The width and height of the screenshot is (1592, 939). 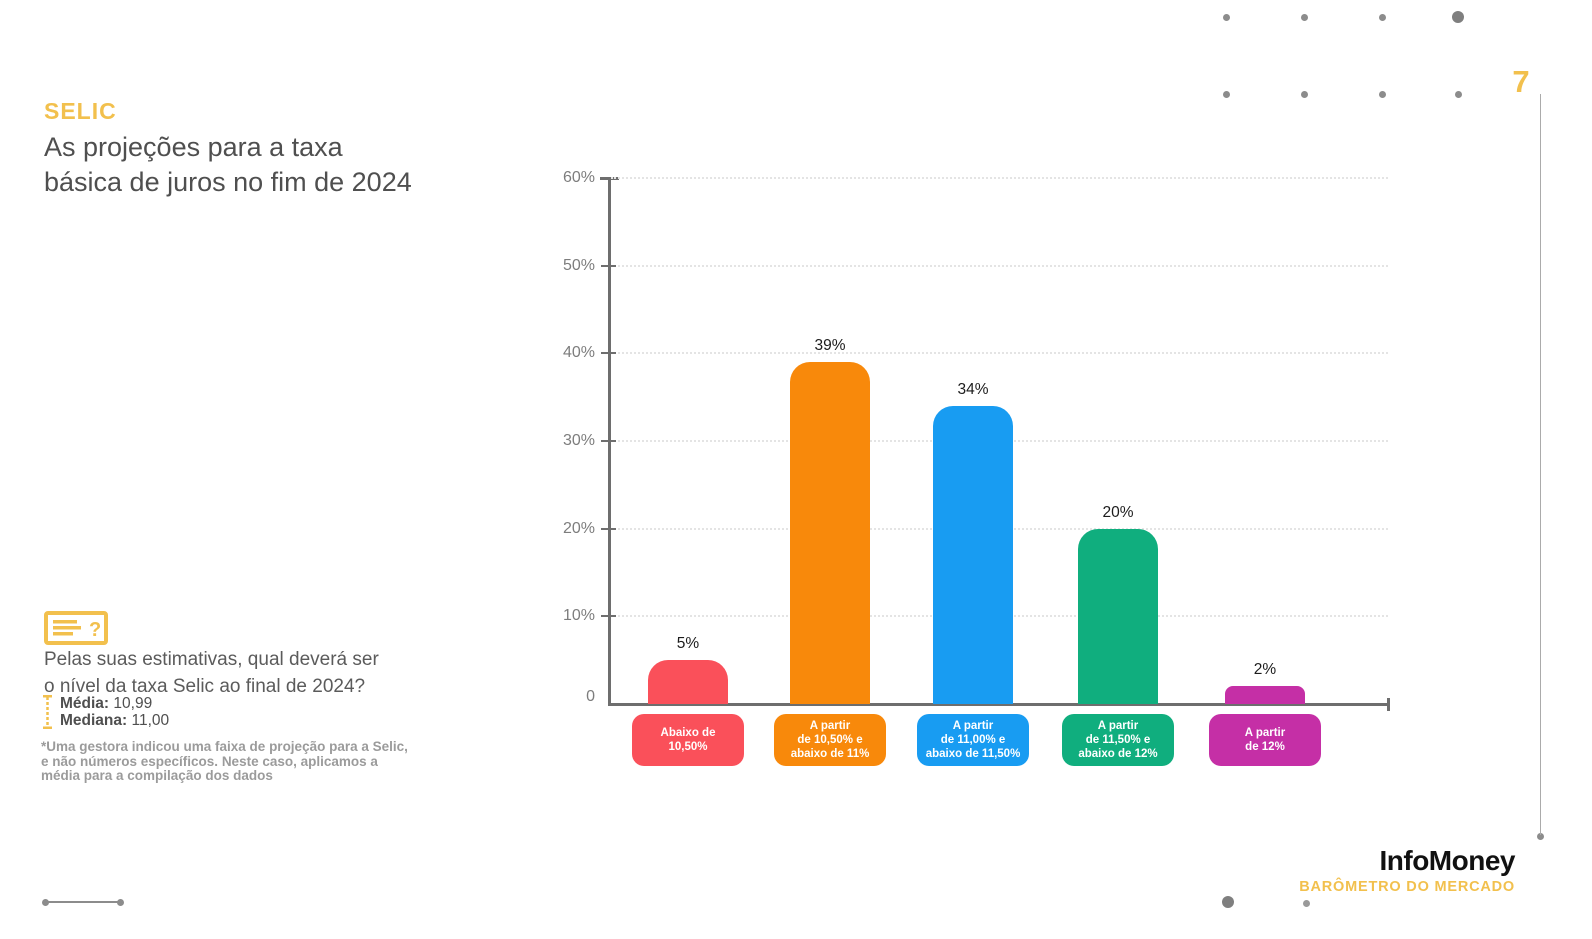 What do you see at coordinates (688, 643) in the screenshot?
I see `bar-value-label-1: 5%` at bounding box center [688, 643].